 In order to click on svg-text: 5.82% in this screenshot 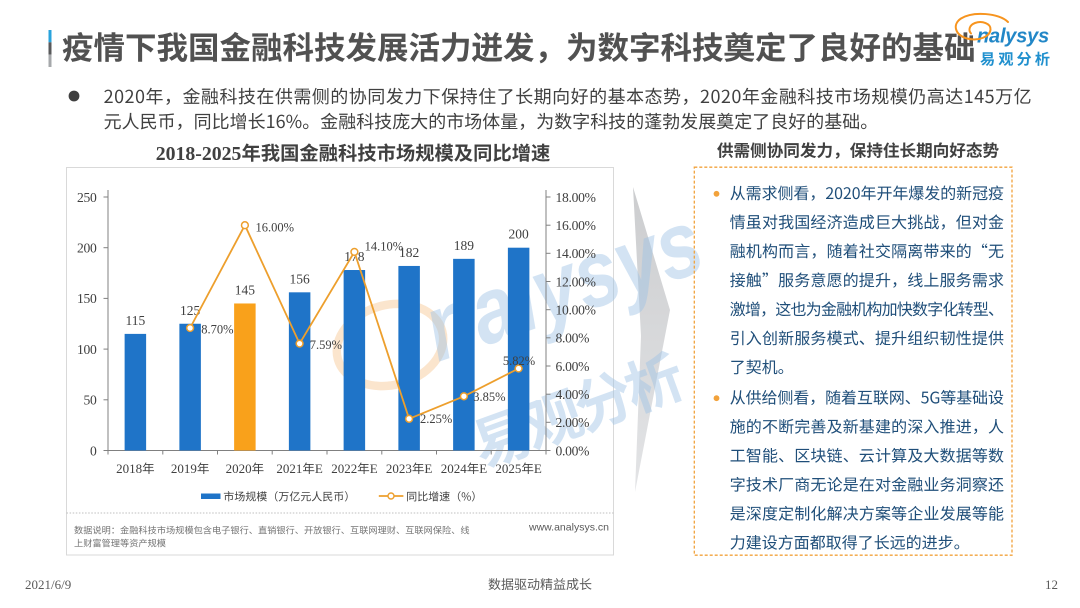, I will do `click(519, 361)`.